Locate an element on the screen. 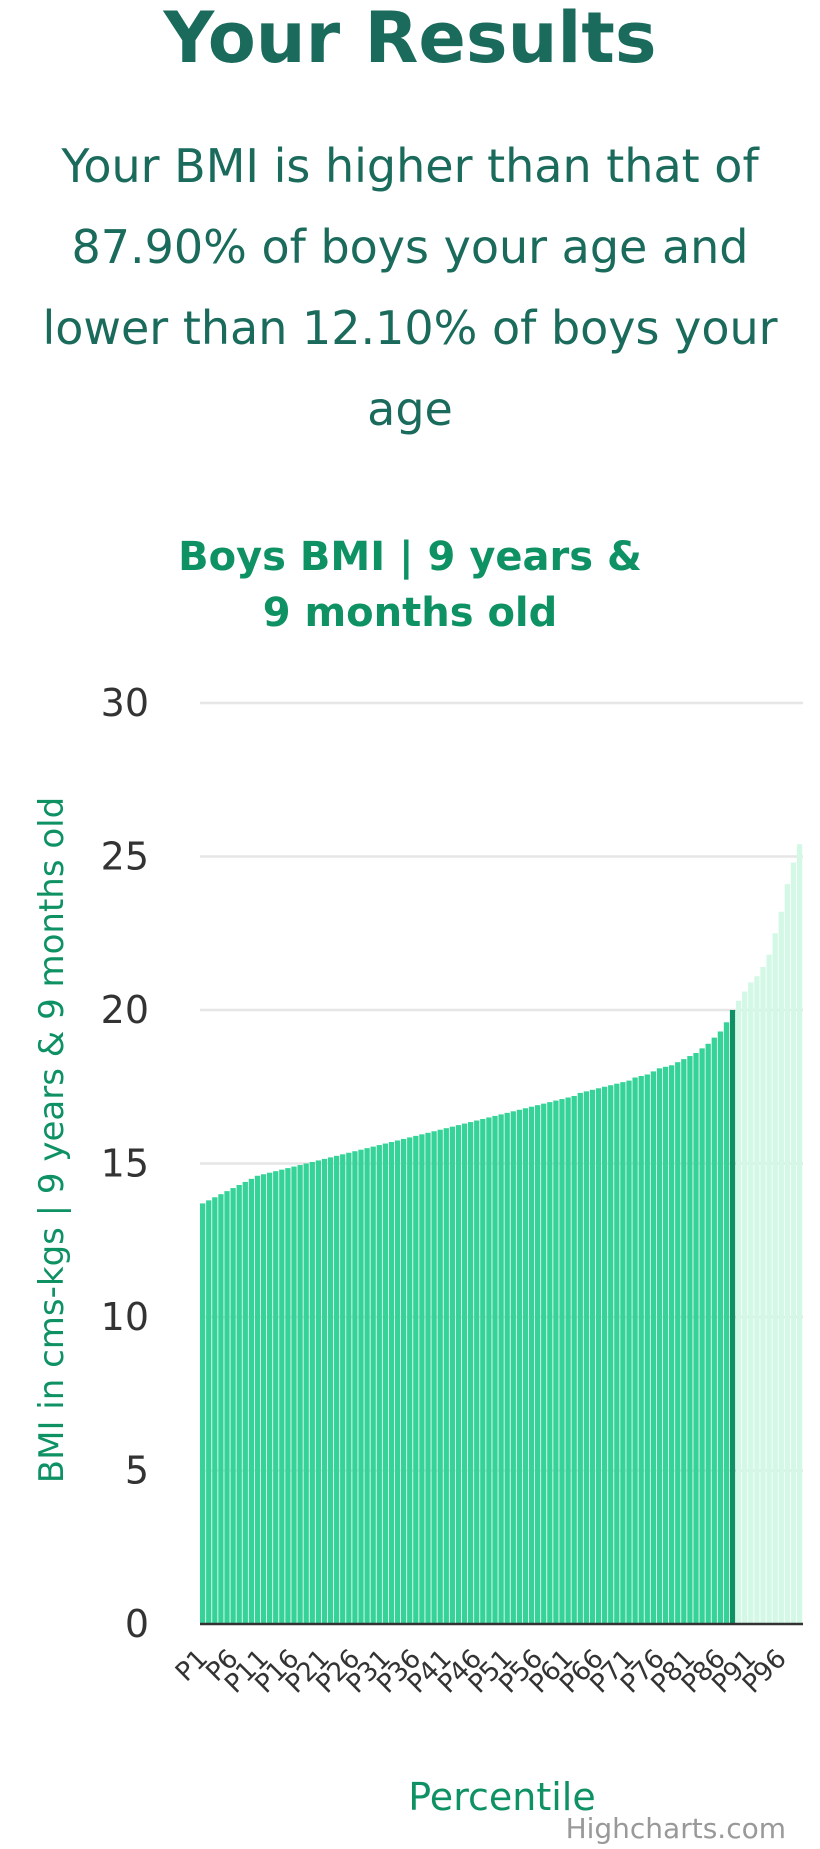 Image resolution: width=820 pixels, height=1849 pixels. bar-p3 is located at coordinates (215, 1410).